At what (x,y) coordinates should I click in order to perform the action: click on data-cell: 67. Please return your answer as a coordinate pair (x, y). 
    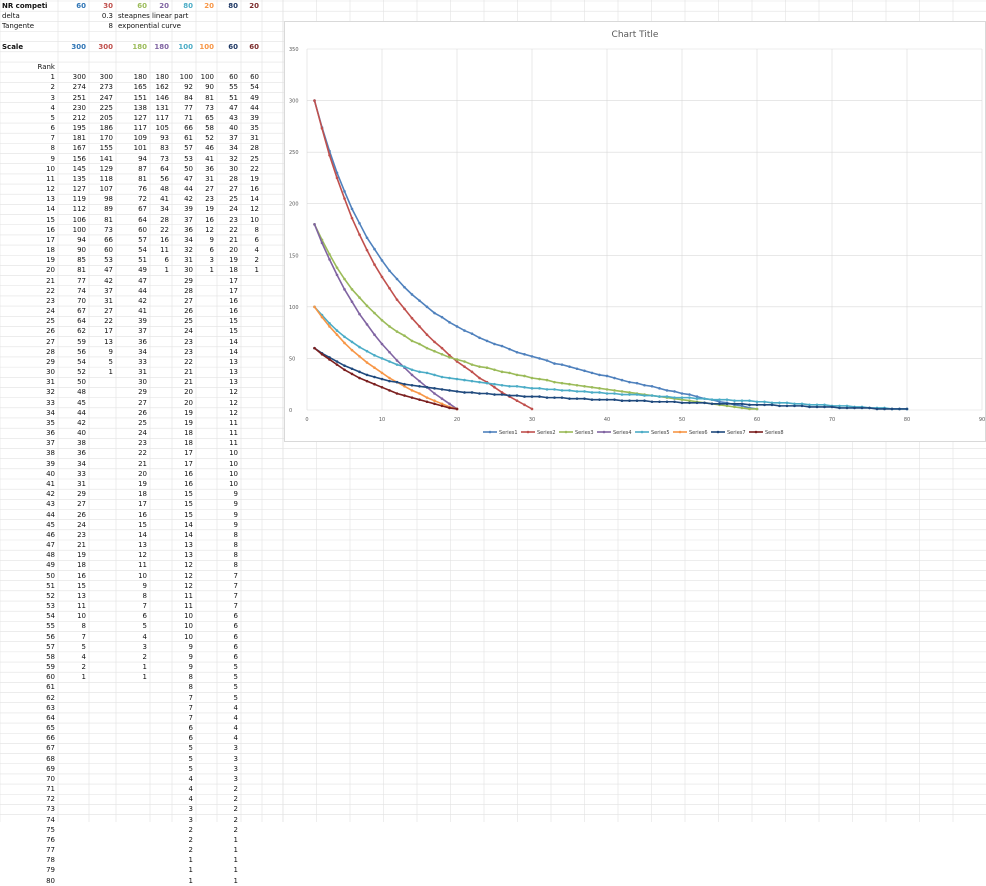
    Looking at the image, I should click on (81, 311).